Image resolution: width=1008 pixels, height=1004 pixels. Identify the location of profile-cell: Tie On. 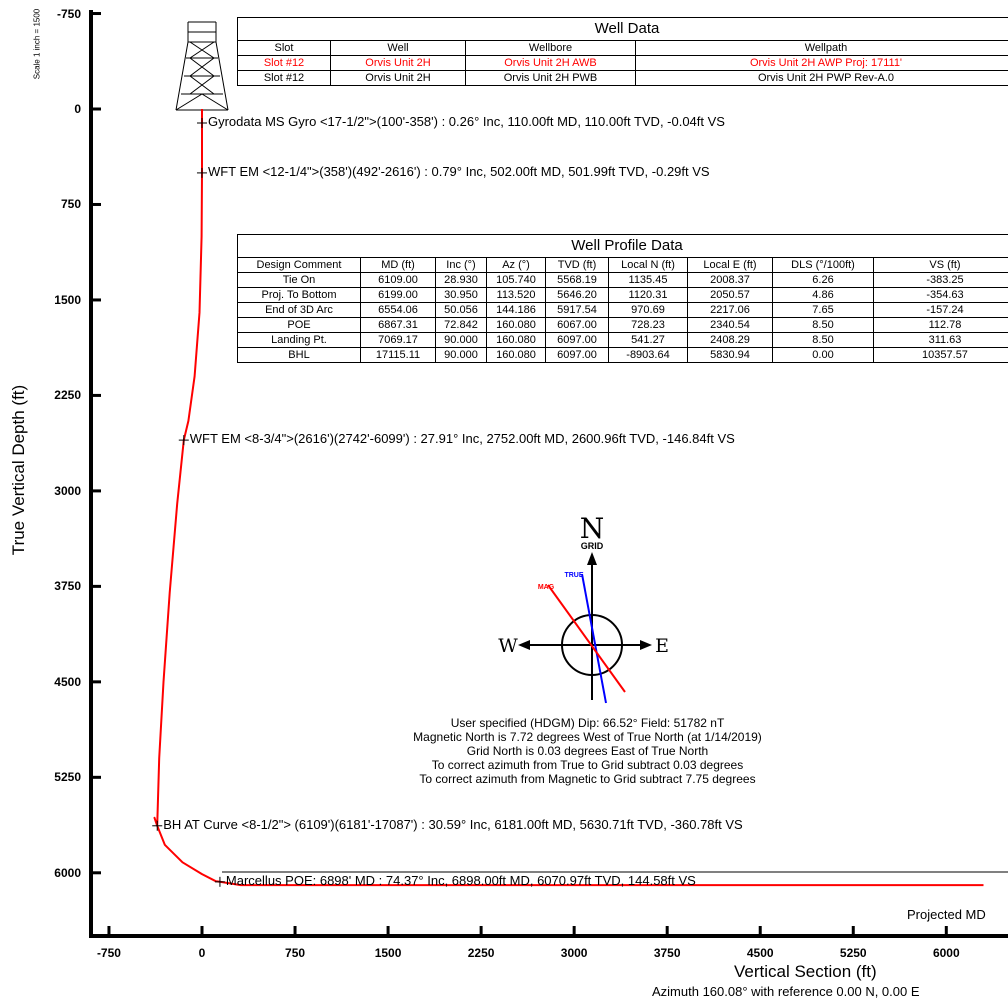
(299, 280).